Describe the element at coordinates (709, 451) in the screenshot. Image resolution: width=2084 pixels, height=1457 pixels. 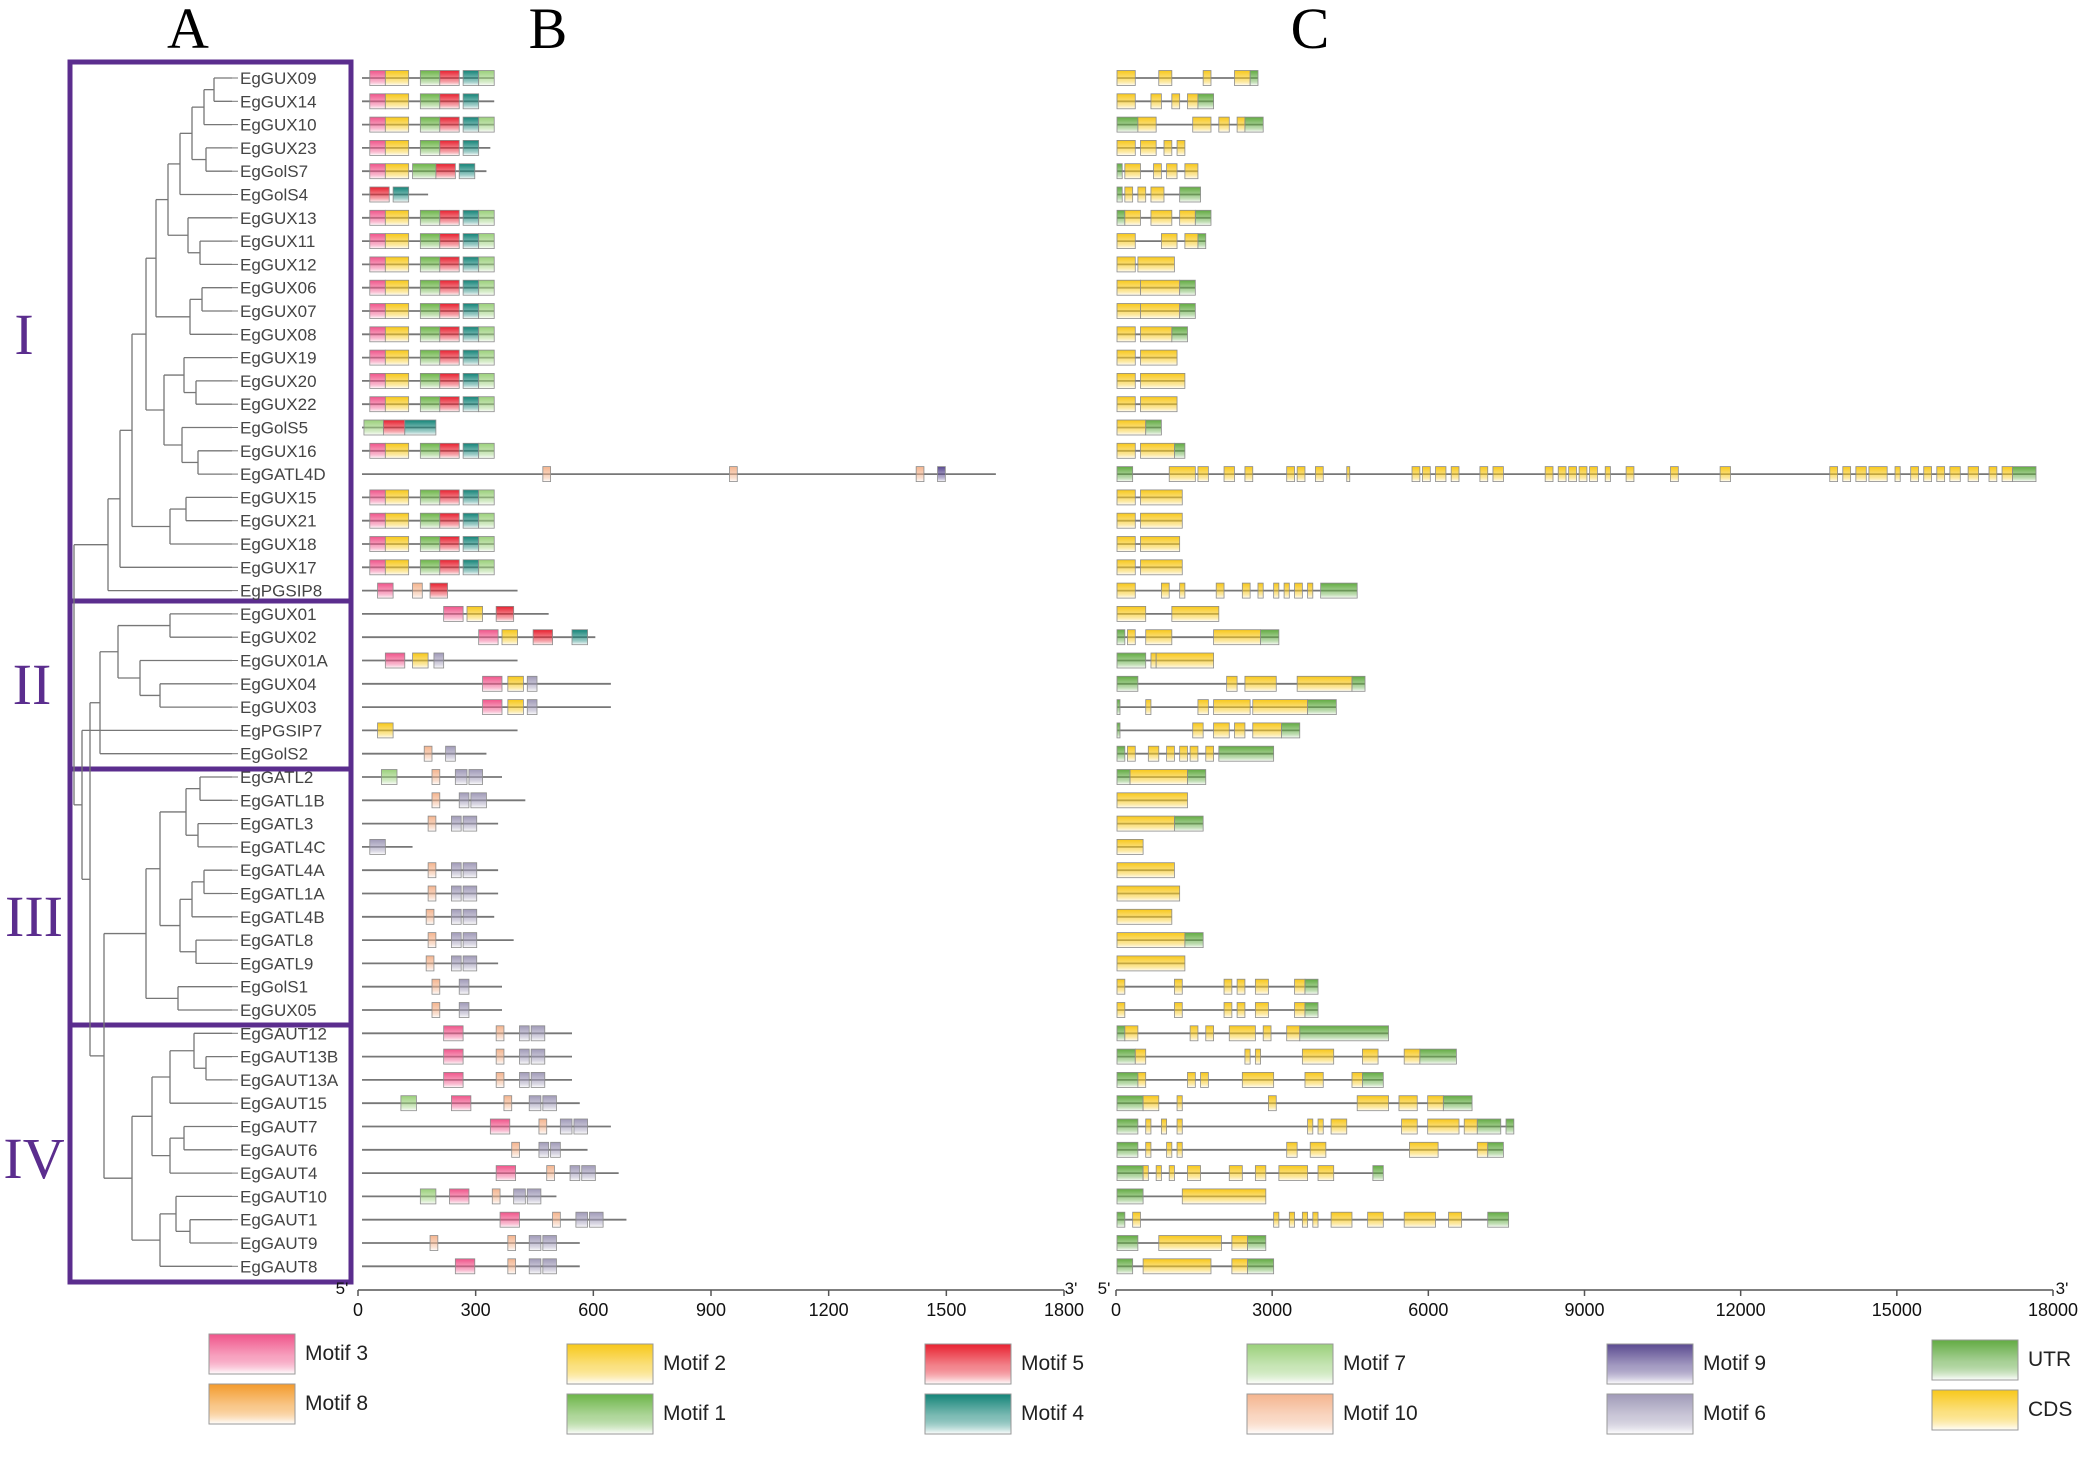
I see `gene-row-eggux16: EgGUX16` at that location.